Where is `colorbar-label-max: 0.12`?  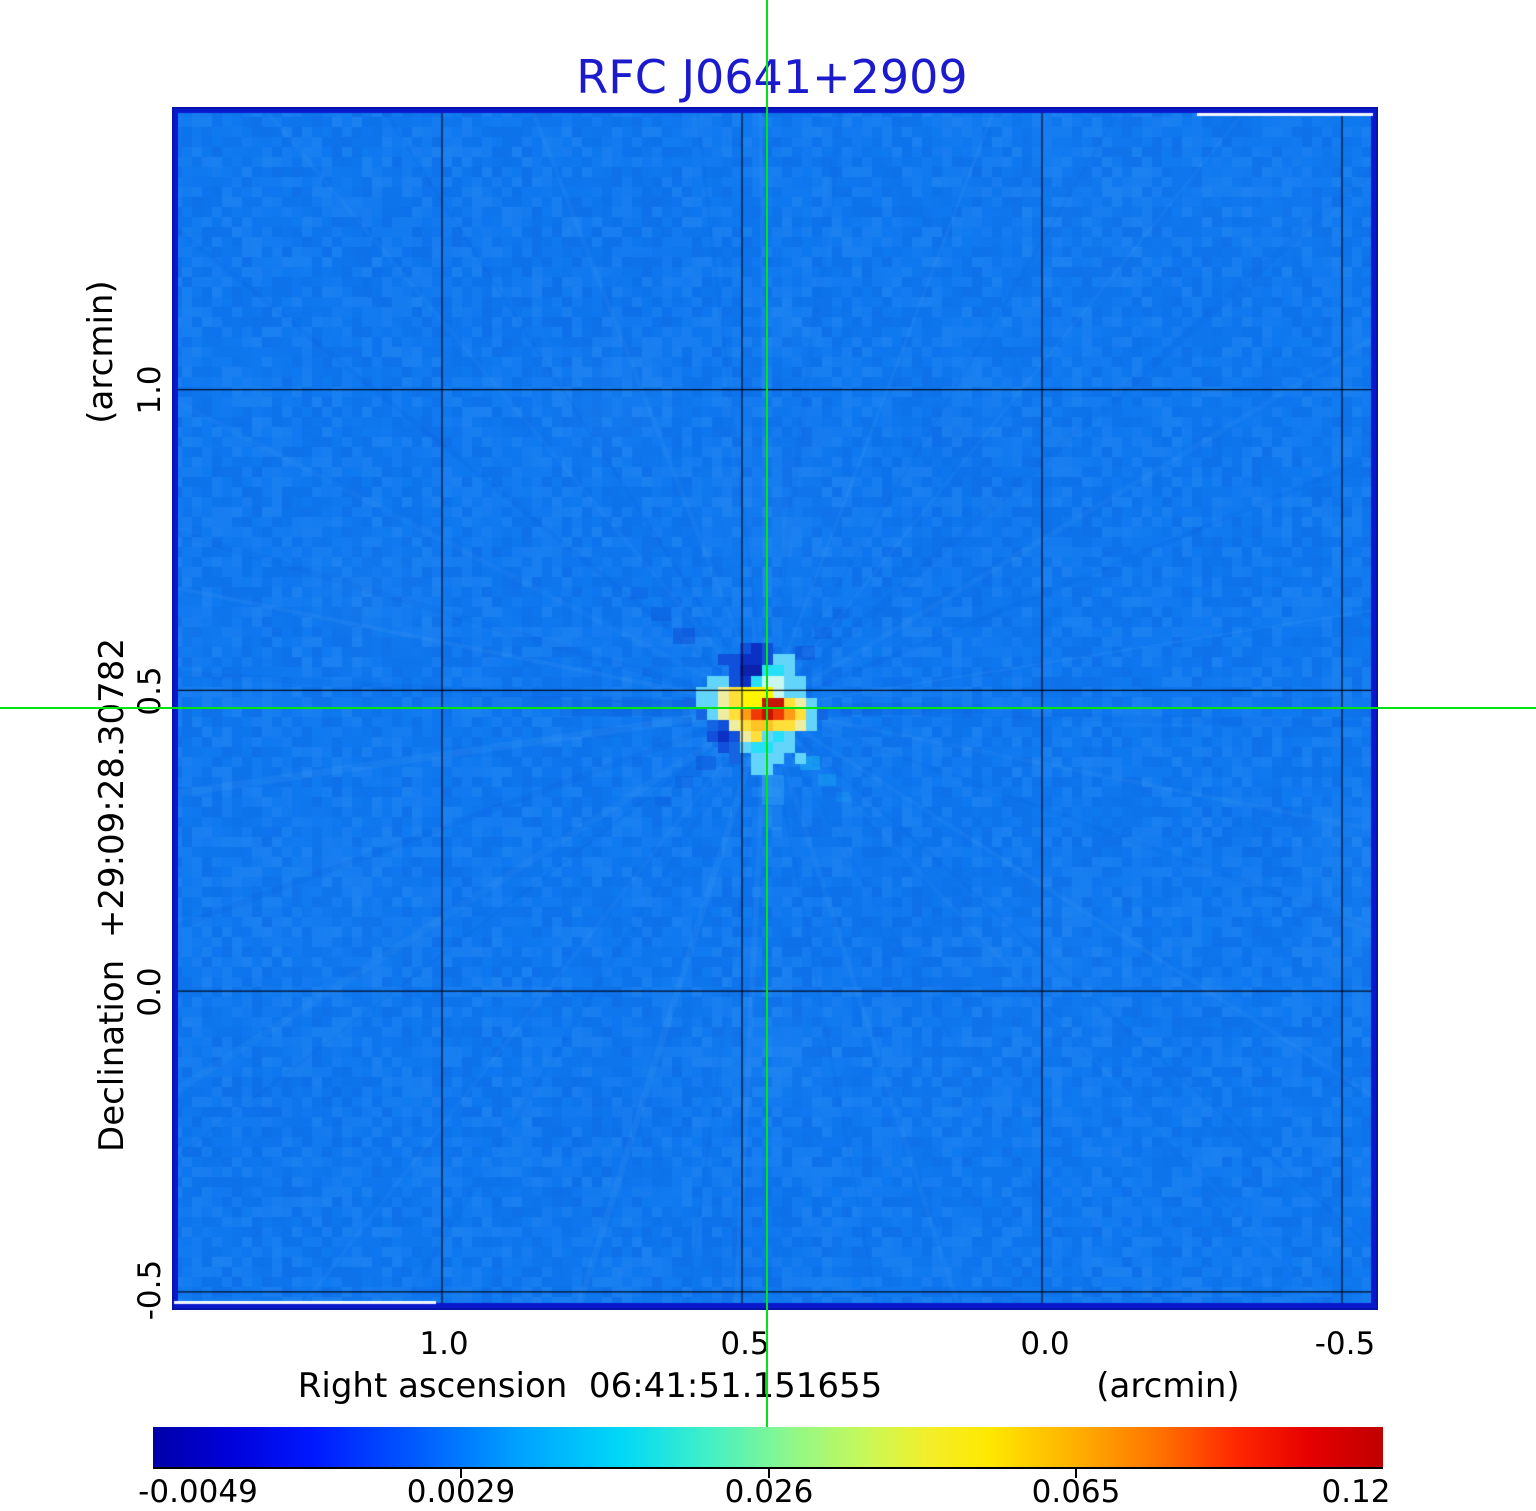
colorbar-label-max: 0.12 is located at coordinates (1356, 1492).